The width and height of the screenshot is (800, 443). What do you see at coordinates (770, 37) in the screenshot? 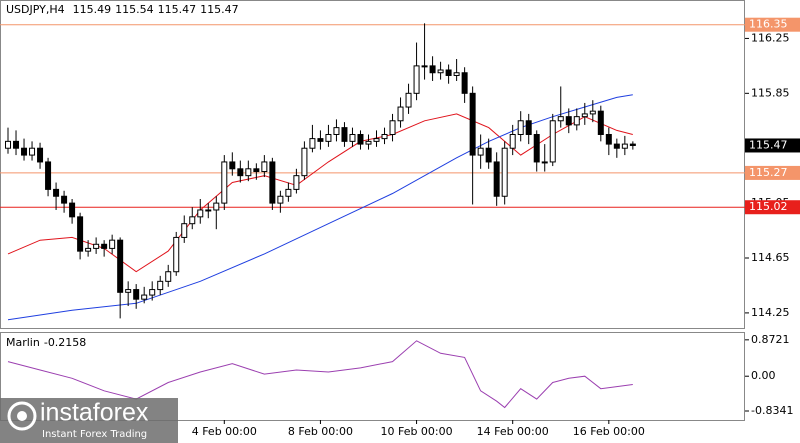
I see `y-tick-label: 116.25` at bounding box center [770, 37].